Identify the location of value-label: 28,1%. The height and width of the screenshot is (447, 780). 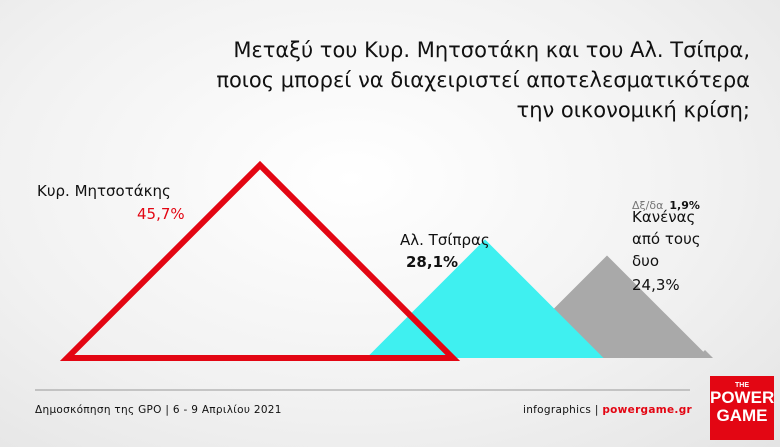
(432, 262).